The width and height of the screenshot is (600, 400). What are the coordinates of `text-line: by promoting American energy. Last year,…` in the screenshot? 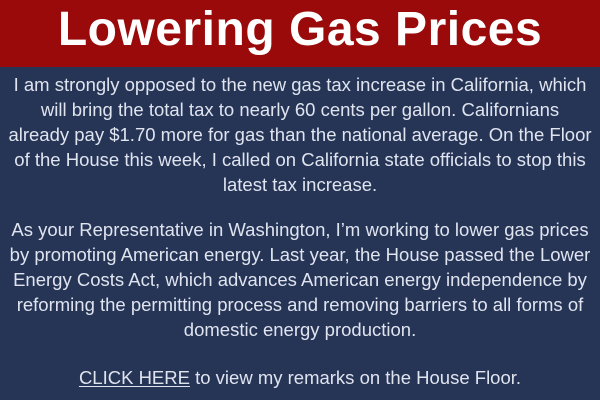 It's located at (300, 254).